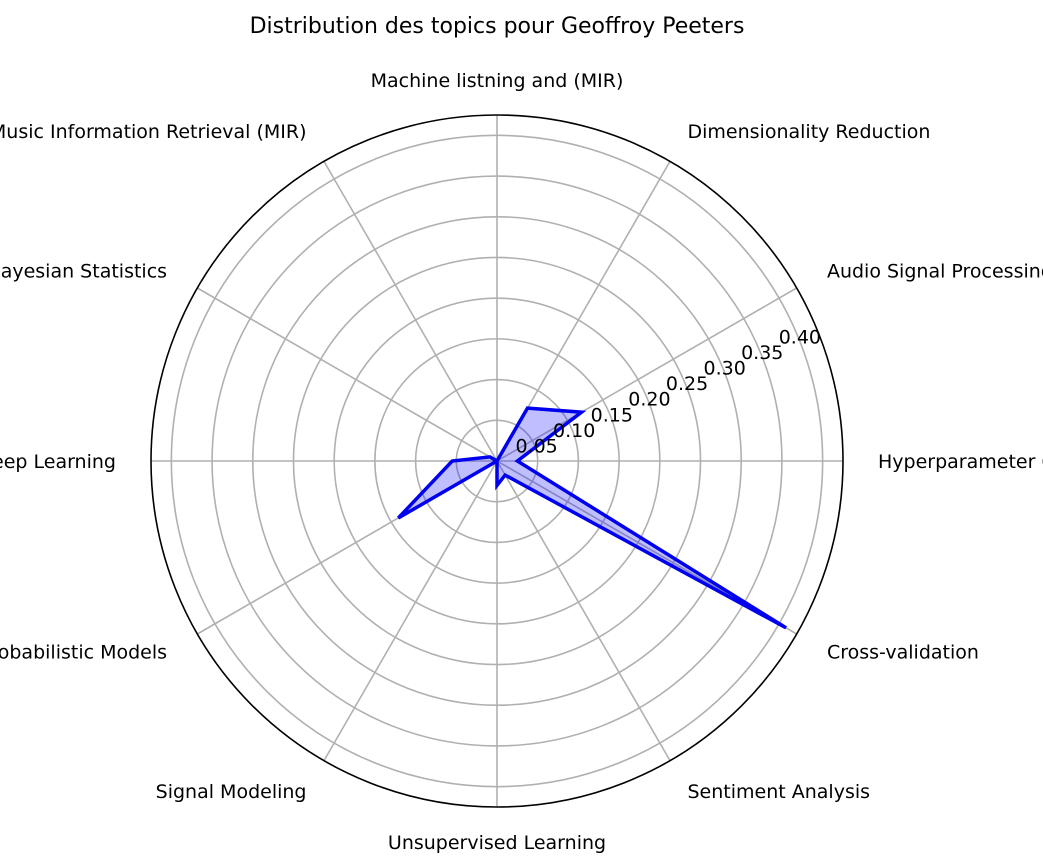  Describe the element at coordinates (809, 132) in the screenshot. I see `category-label: Dimensionality Reduction` at that location.